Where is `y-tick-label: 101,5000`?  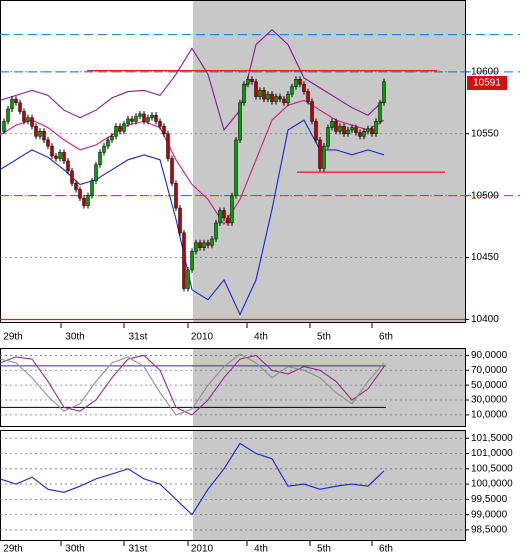 y-tick-label: 101,5000 is located at coordinates (492, 438).